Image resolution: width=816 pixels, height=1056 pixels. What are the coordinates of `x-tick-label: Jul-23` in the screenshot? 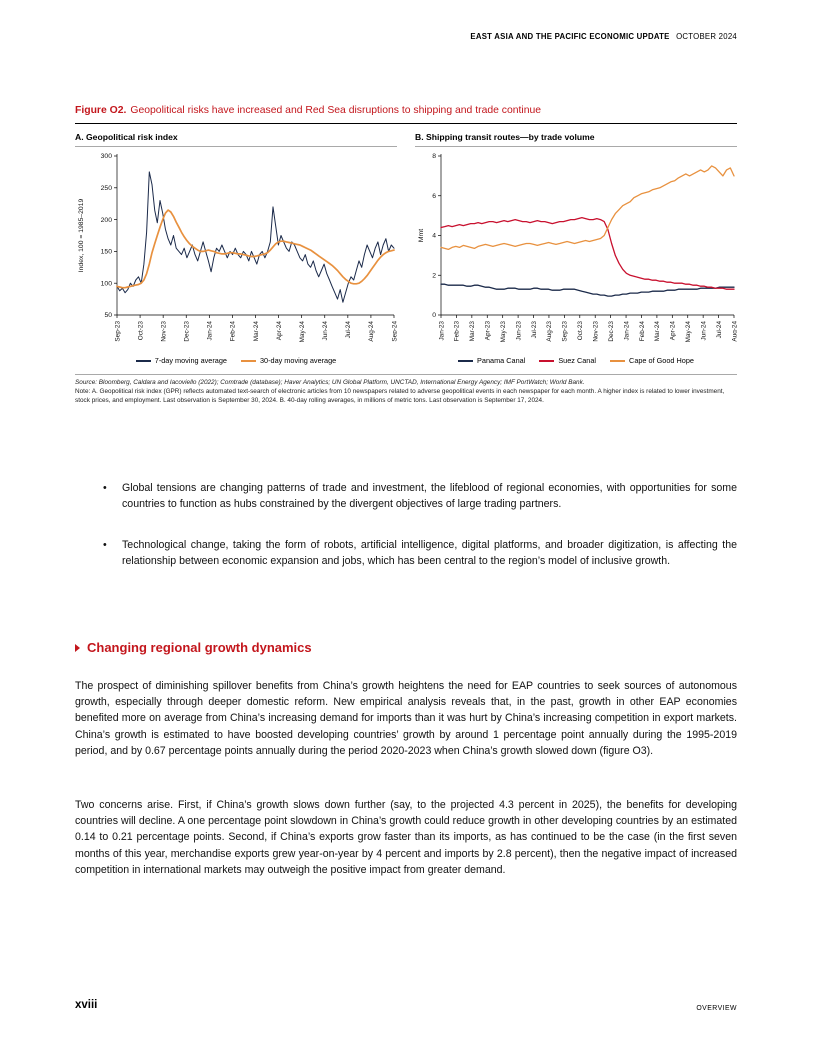 It's located at (534, 330).